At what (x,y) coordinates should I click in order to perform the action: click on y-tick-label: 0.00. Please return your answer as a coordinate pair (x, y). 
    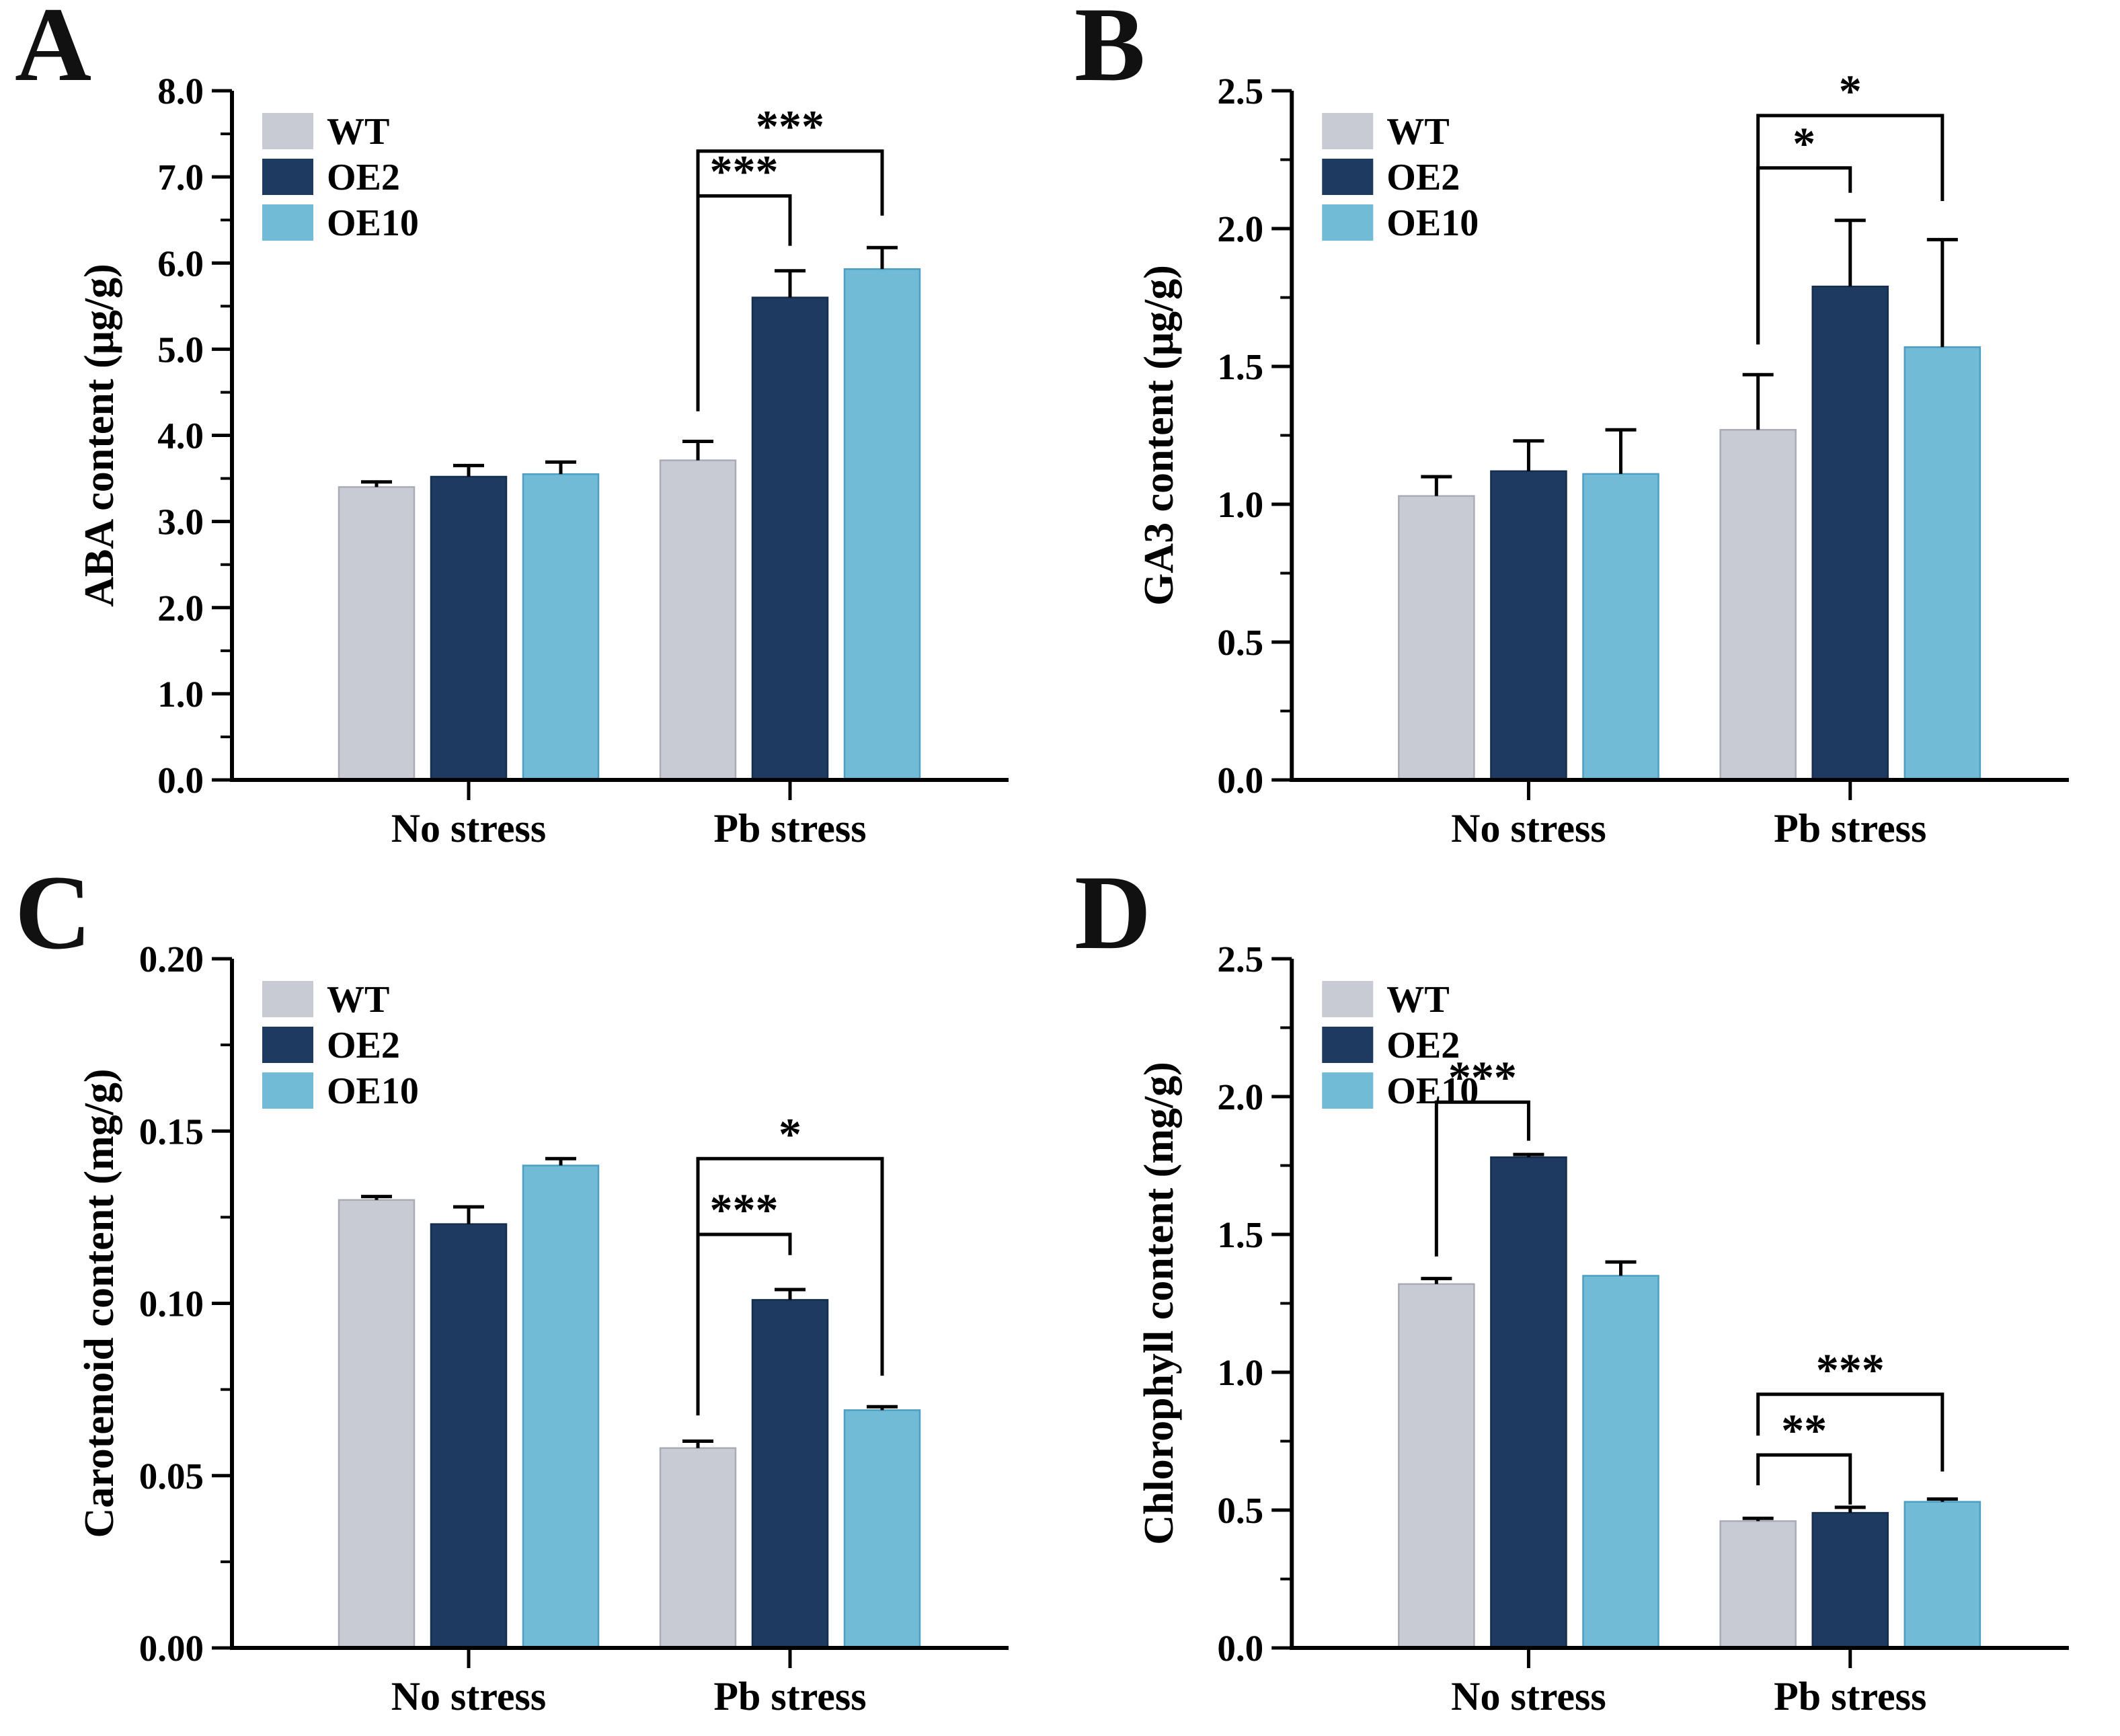
    Looking at the image, I should click on (171, 1648).